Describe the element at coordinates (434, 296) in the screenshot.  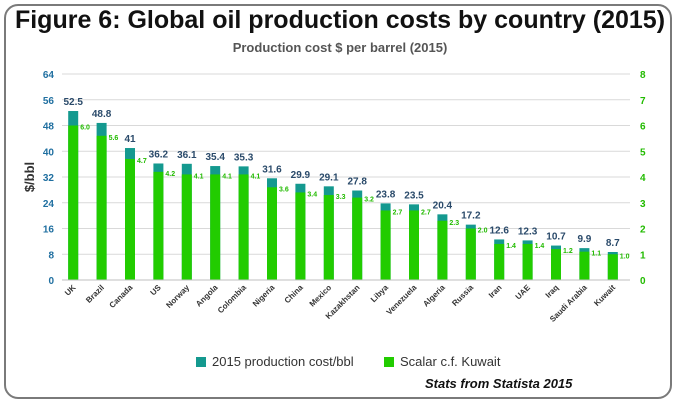
I see `x-axis-tick-label: Algeria` at that location.